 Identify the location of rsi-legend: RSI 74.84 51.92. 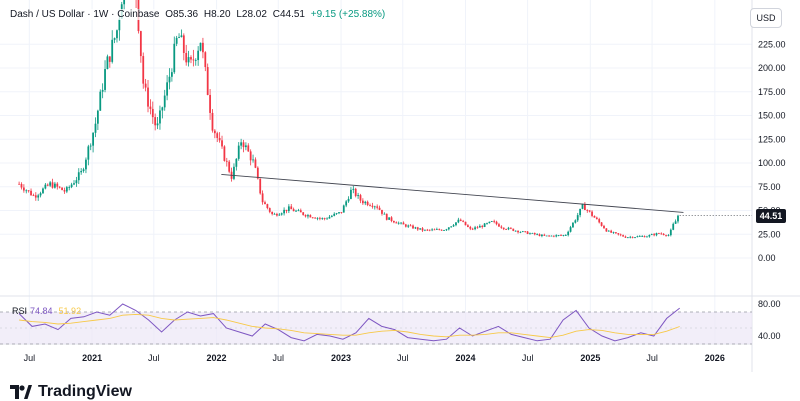
(46, 311).